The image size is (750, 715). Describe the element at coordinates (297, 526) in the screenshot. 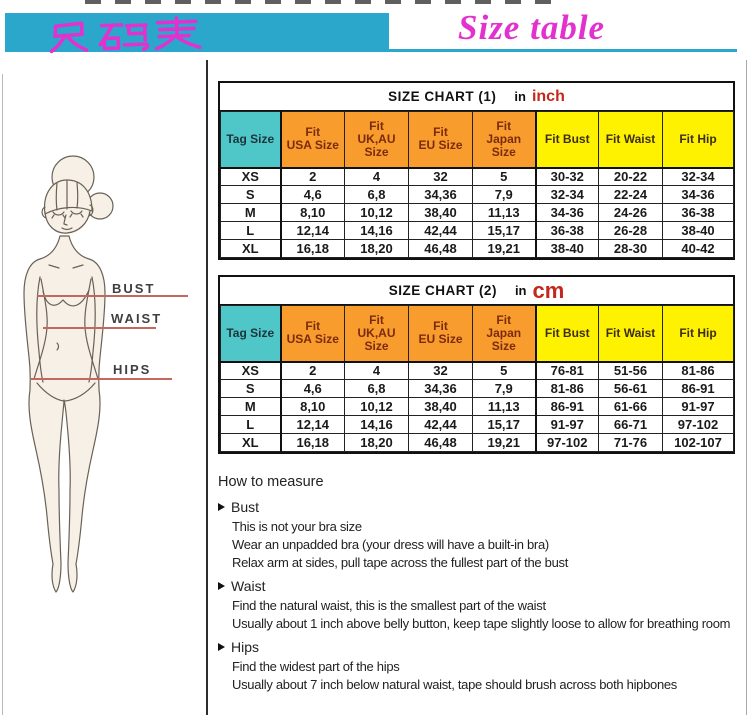

I see `measure-instruction: This is not your bra size` at that location.